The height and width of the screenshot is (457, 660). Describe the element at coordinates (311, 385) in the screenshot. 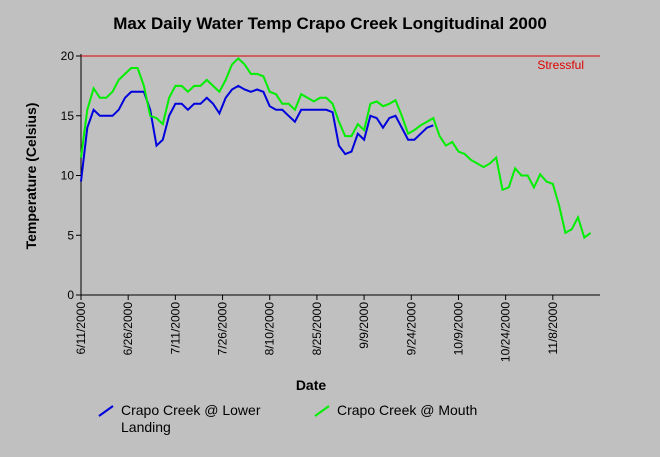

I see `x-axis-label: Date` at that location.